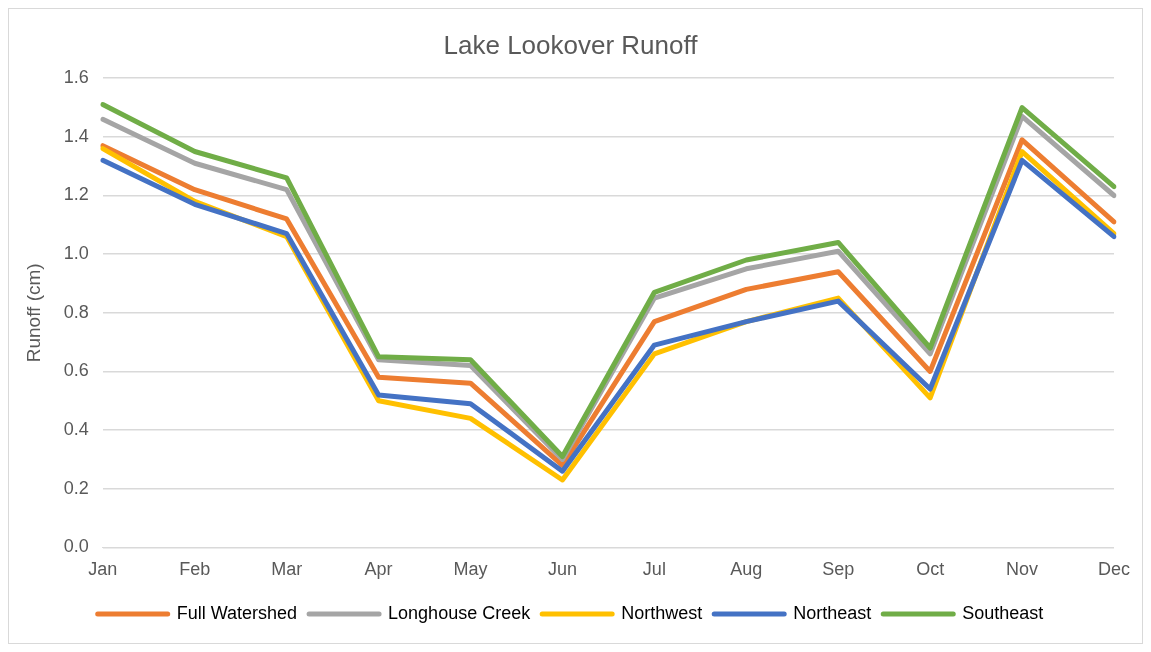 The image size is (1151, 652). What do you see at coordinates (33, 313) in the screenshot?
I see `y-axis-title: Runoff (cm)` at bounding box center [33, 313].